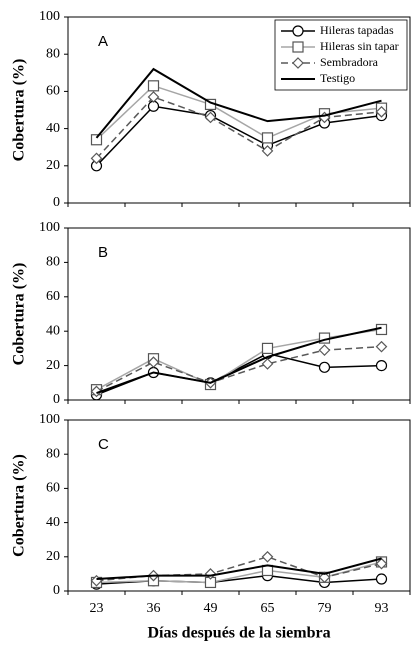 This screenshot has height=654, width=420. I want to click on legend-label: Hileras tapadas, so click(357, 30).